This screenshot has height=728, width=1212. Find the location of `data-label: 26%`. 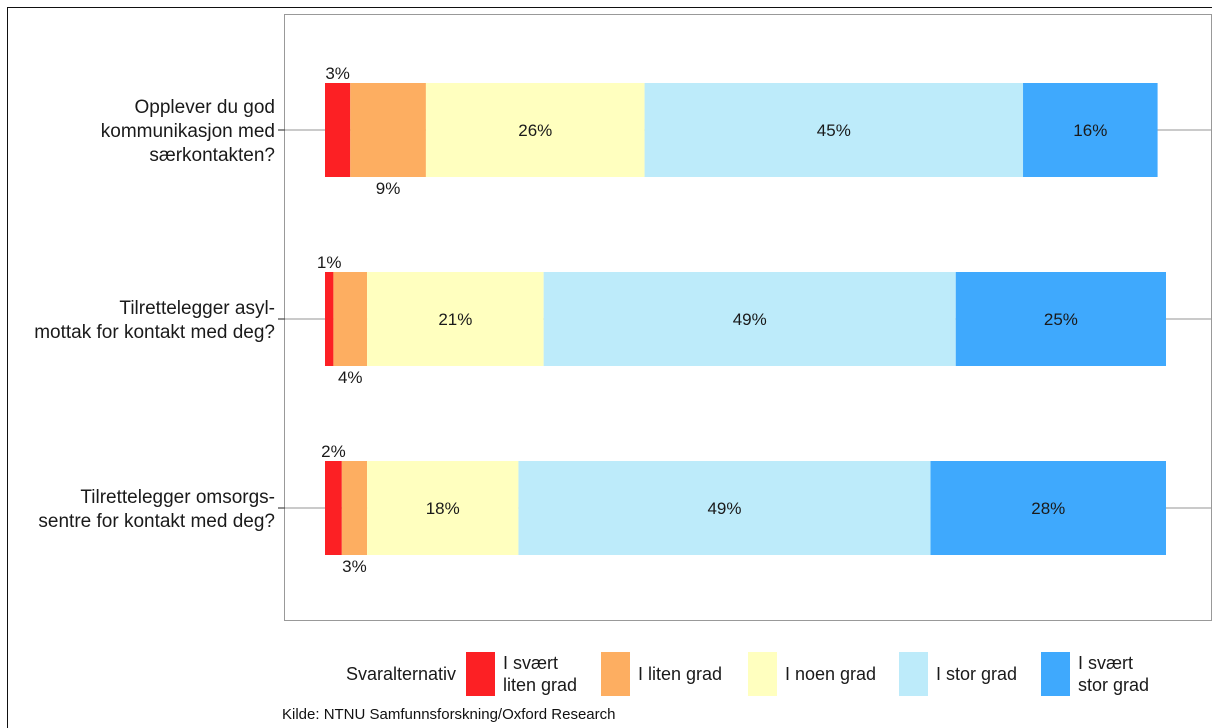

data-label: 26% is located at coordinates (535, 130).